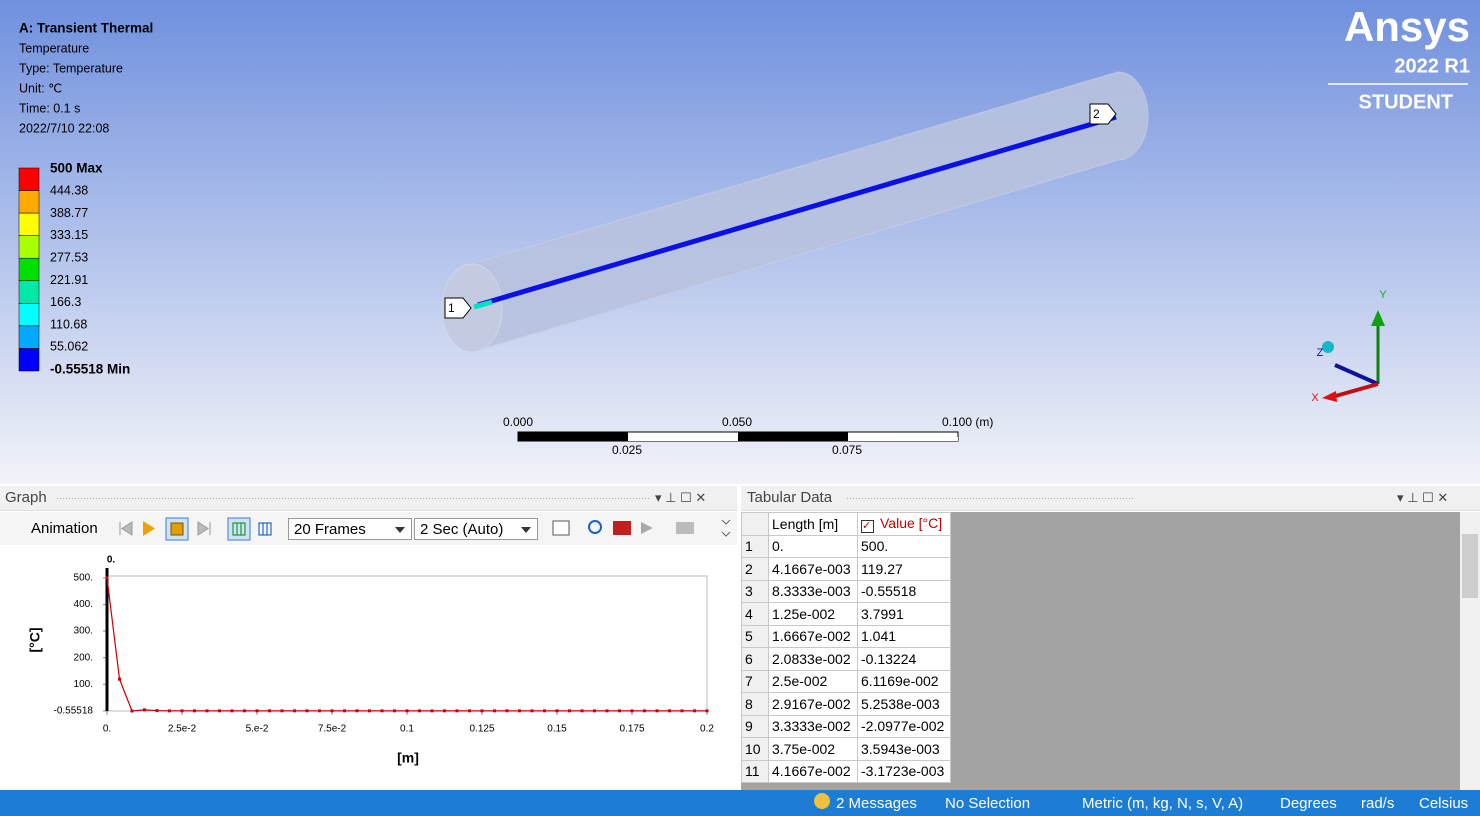 This screenshot has width=1480, height=816. What do you see at coordinates (561, 528) in the screenshot?
I see `btn-export` at bounding box center [561, 528].